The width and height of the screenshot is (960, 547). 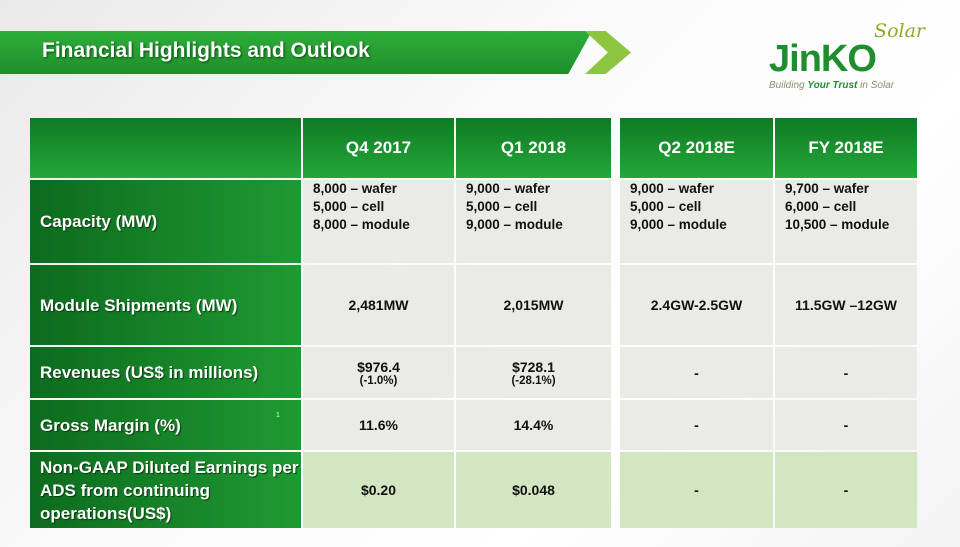 I want to click on column-header: Q1 2018, so click(x=533, y=148).